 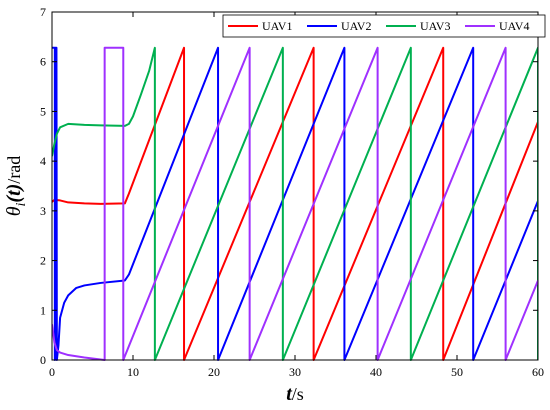 What do you see at coordinates (43, 161) in the screenshot?
I see `y-tick-label: 4` at bounding box center [43, 161].